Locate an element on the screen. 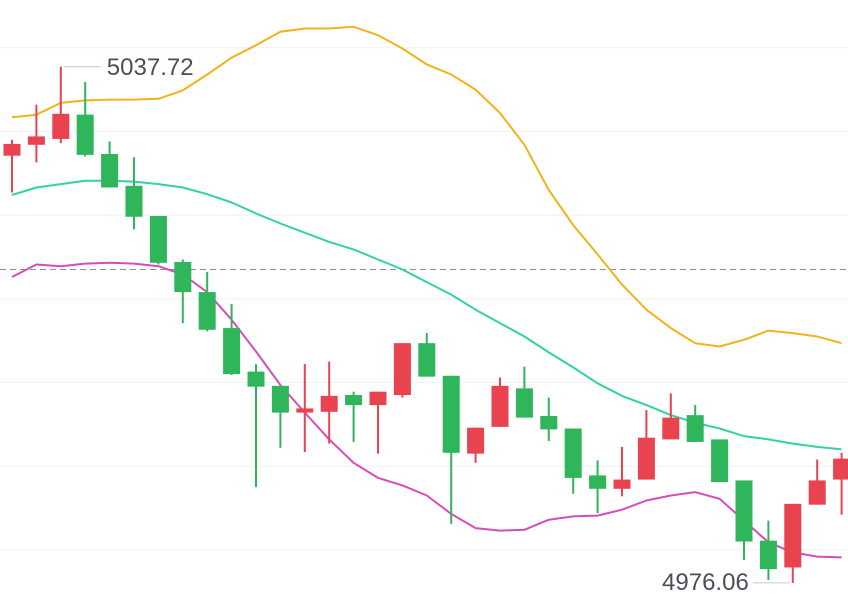  low-label: 4976.06 is located at coordinates (705, 582).